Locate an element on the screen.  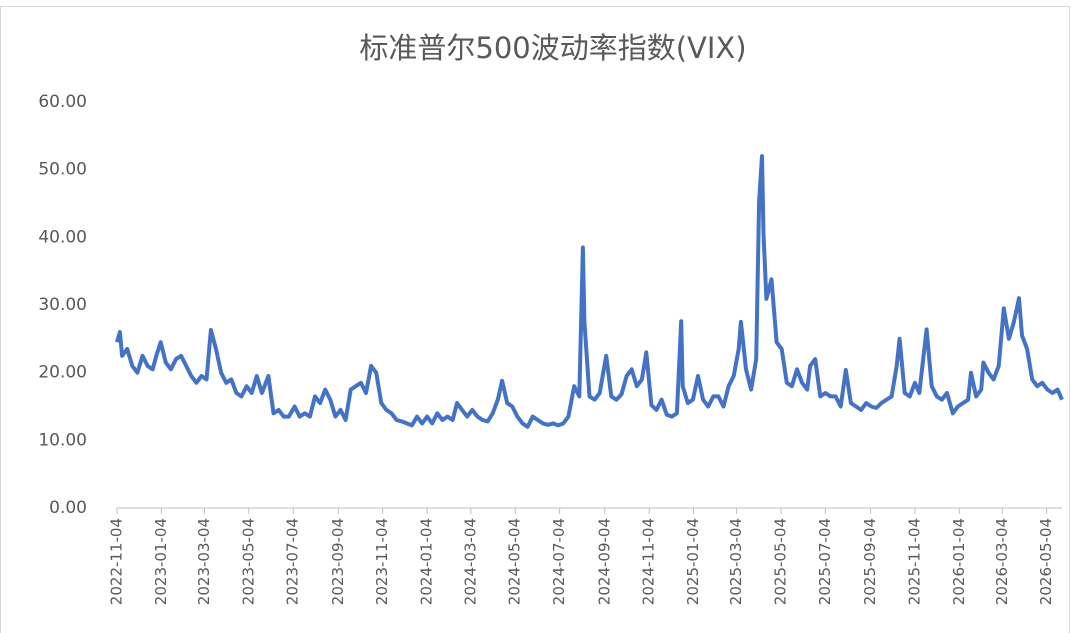
x-tick-label: 2025-09-04 is located at coordinates (870, 561).